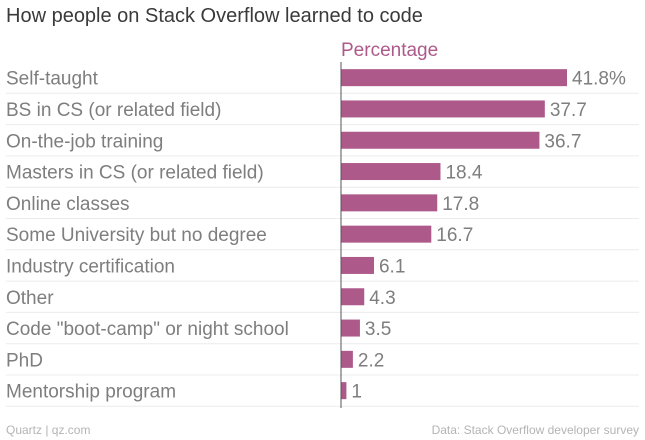  Describe the element at coordinates (91, 392) in the screenshot. I see `category-label: Mentorship program` at that location.